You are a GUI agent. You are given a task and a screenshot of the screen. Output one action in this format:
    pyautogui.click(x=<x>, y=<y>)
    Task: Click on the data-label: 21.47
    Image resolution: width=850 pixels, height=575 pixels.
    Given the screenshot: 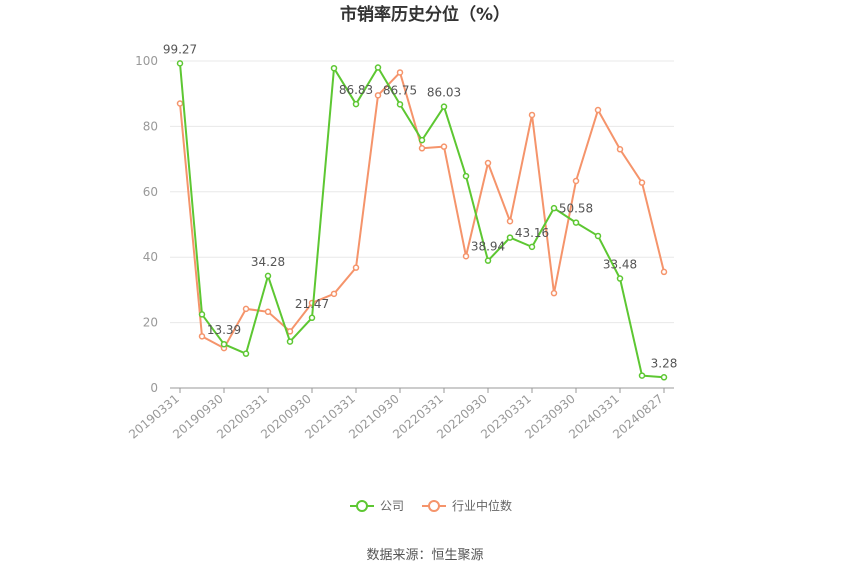 What is the action you would take?
    pyautogui.click(x=312, y=304)
    